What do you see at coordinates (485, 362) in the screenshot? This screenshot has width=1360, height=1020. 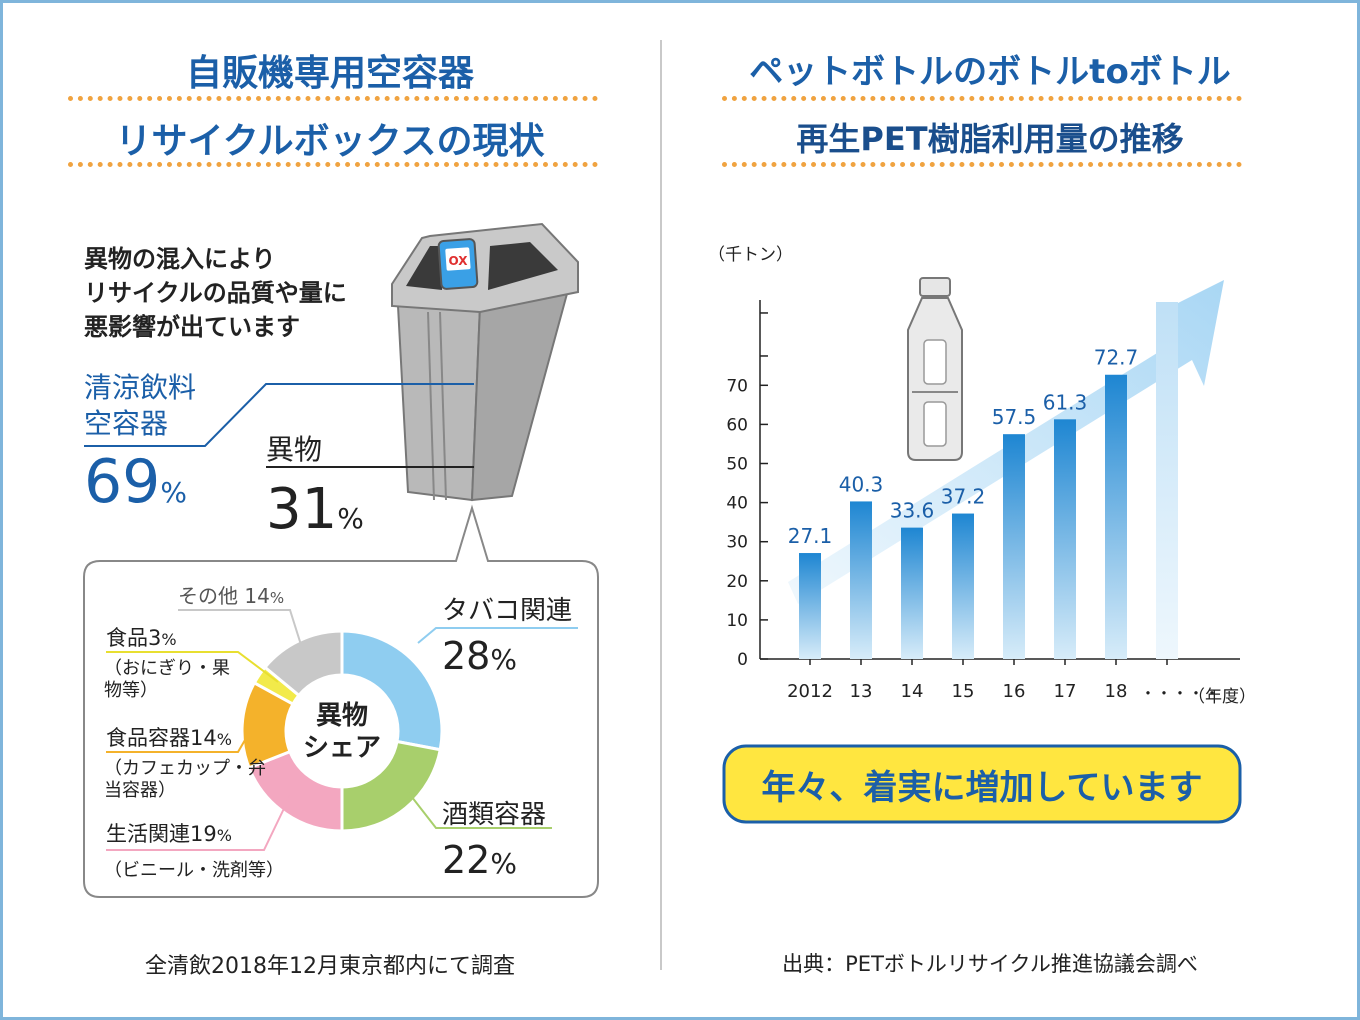 I see `recycle-bin-illustration: OX` at bounding box center [485, 362].